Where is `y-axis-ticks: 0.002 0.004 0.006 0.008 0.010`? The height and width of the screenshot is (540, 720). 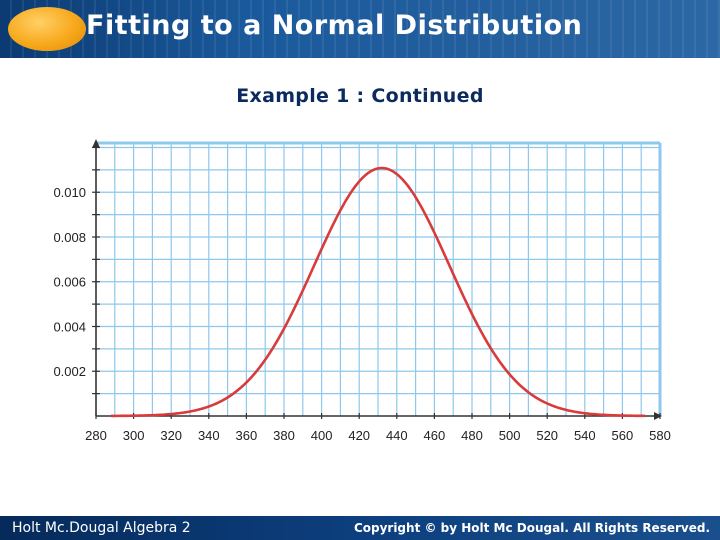
y-axis-ticks: 0.002 0.004 0.006 0.008 0.010 is located at coordinates (76, 270).